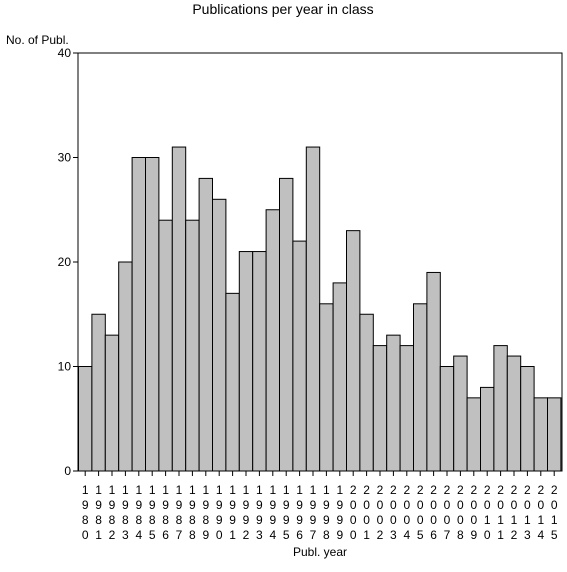 The image size is (567, 572). I want to click on bar-2002, so click(380, 408).